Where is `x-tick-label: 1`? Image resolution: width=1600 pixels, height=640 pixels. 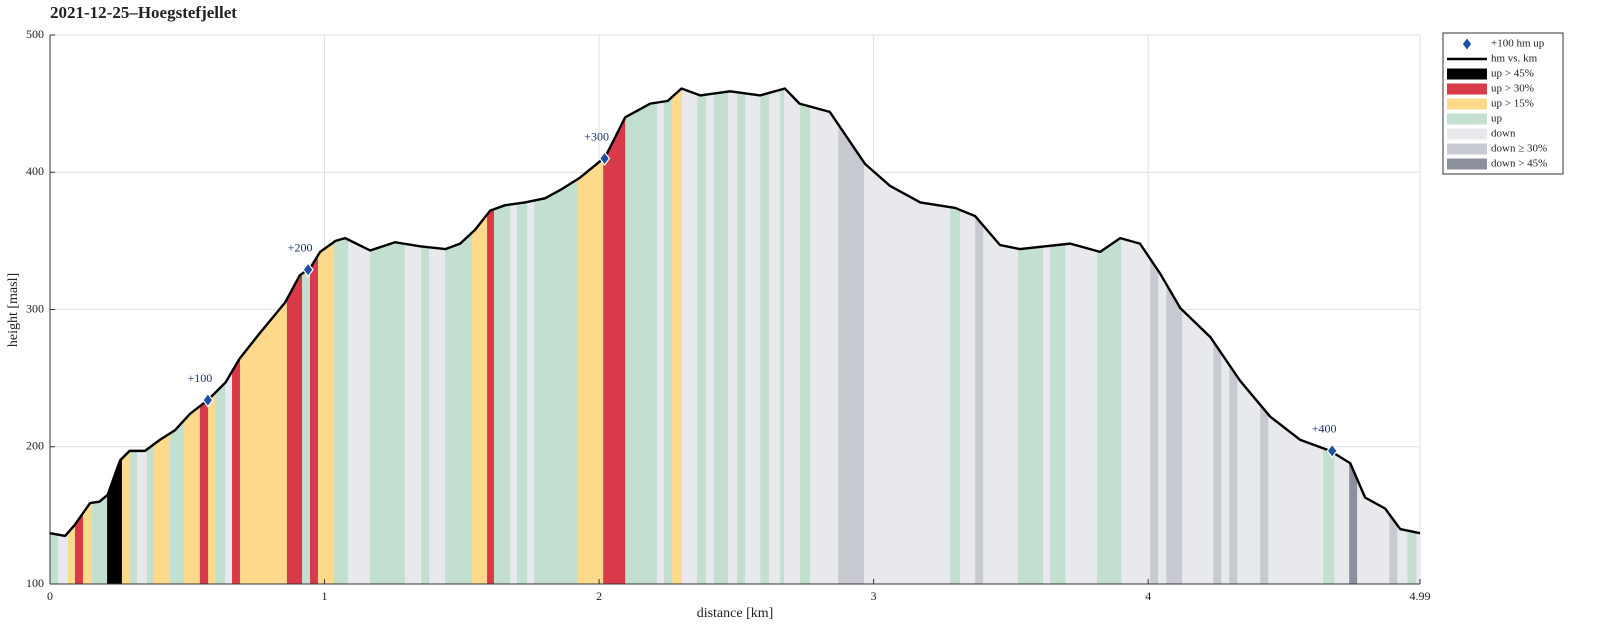 x-tick-label: 1 is located at coordinates (325, 596).